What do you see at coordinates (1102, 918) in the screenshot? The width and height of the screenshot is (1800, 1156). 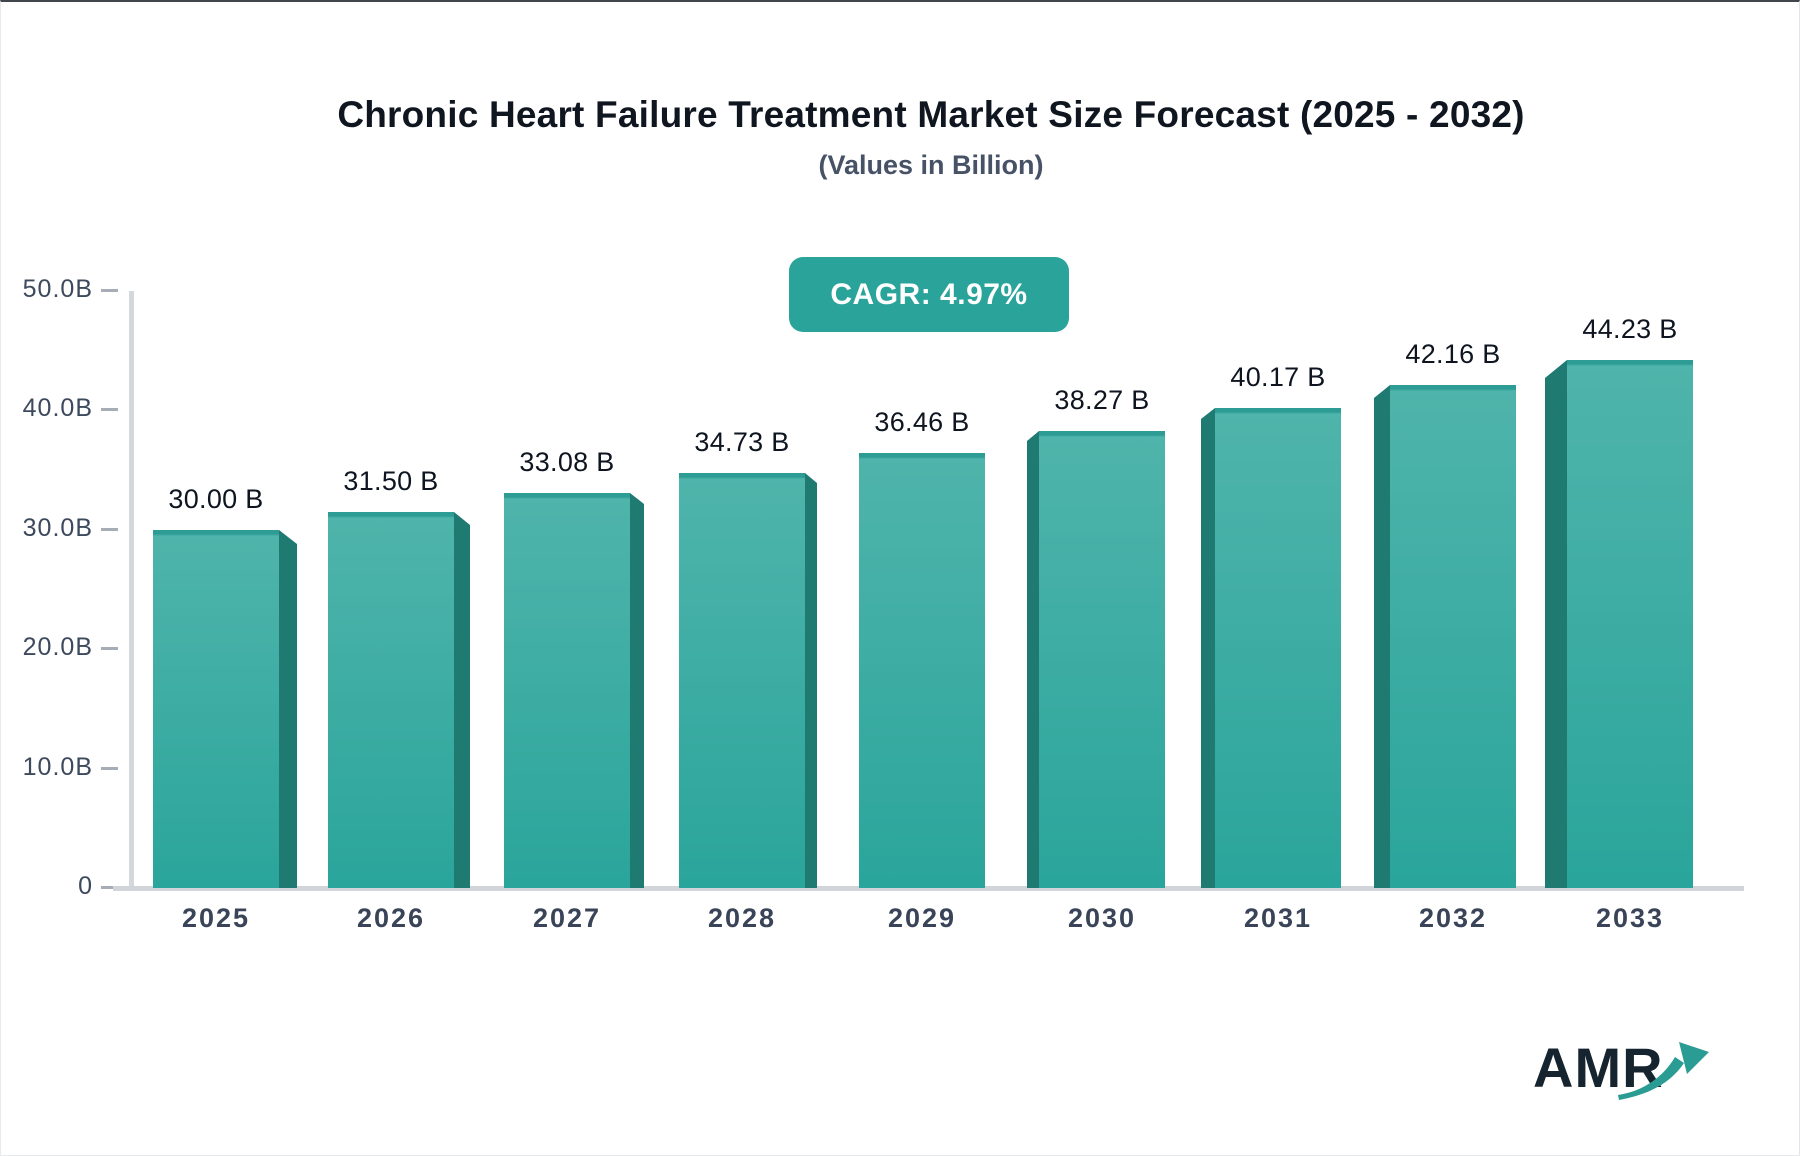 I see `x-axis-label-2030: 2030` at bounding box center [1102, 918].